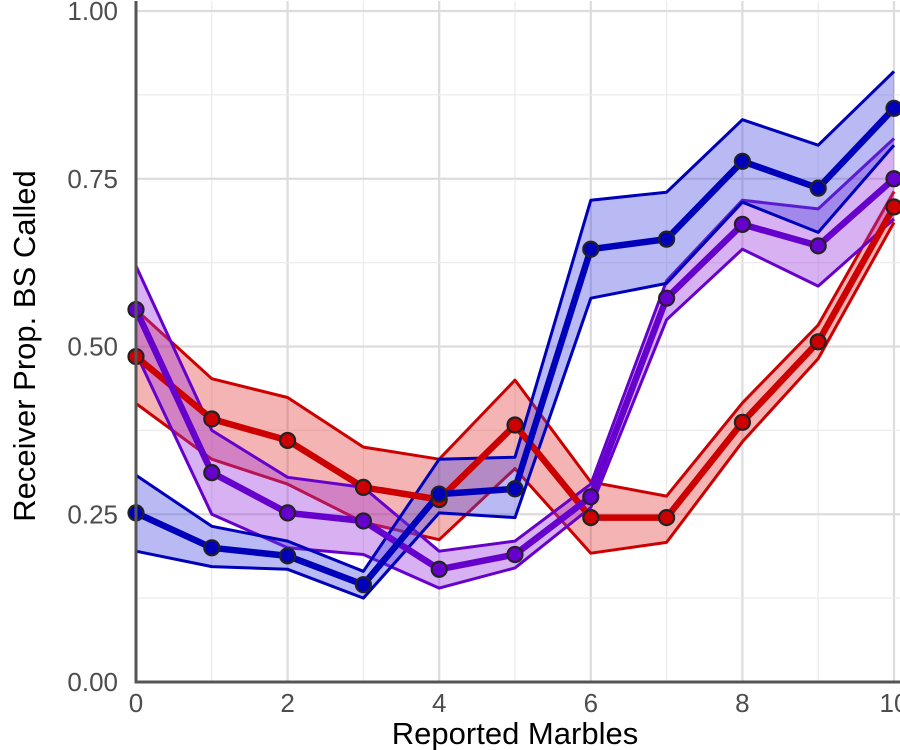  Describe the element at coordinates (92, 682) in the screenshot. I see `y-tick-label: 0.00` at that location.